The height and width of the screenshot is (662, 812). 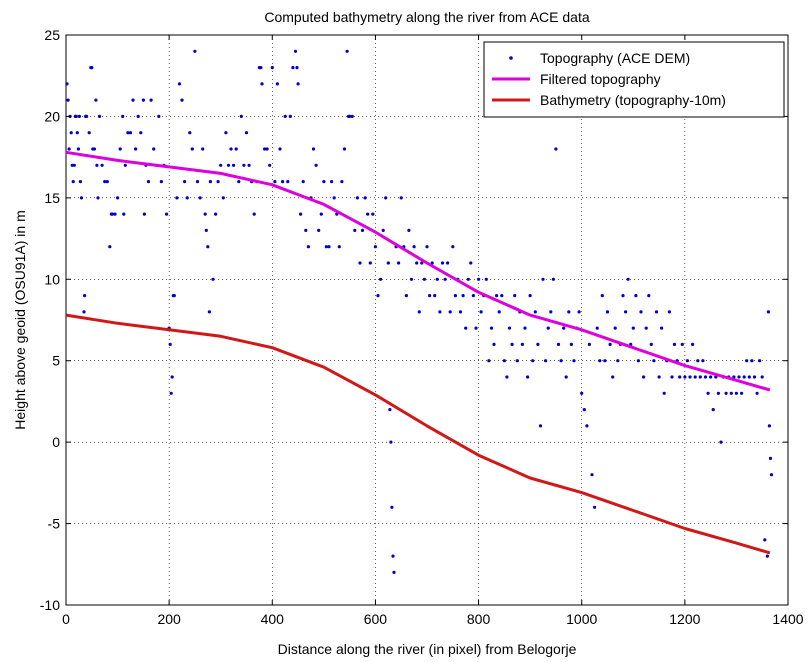 What do you see at coordinates (633, 100) in the screenshot?
I see `legend-label: Bathymetry (topography-10m)` at bounding box center [633, 100].